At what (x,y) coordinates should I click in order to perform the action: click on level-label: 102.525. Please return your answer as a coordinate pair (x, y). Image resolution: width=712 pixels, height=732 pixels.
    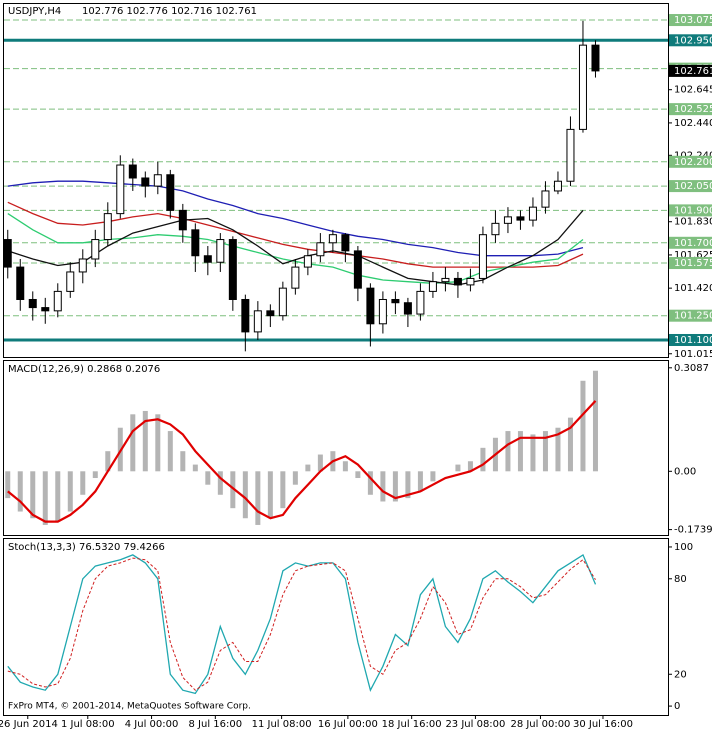
    Looking at the image, I should click on (693, 109).